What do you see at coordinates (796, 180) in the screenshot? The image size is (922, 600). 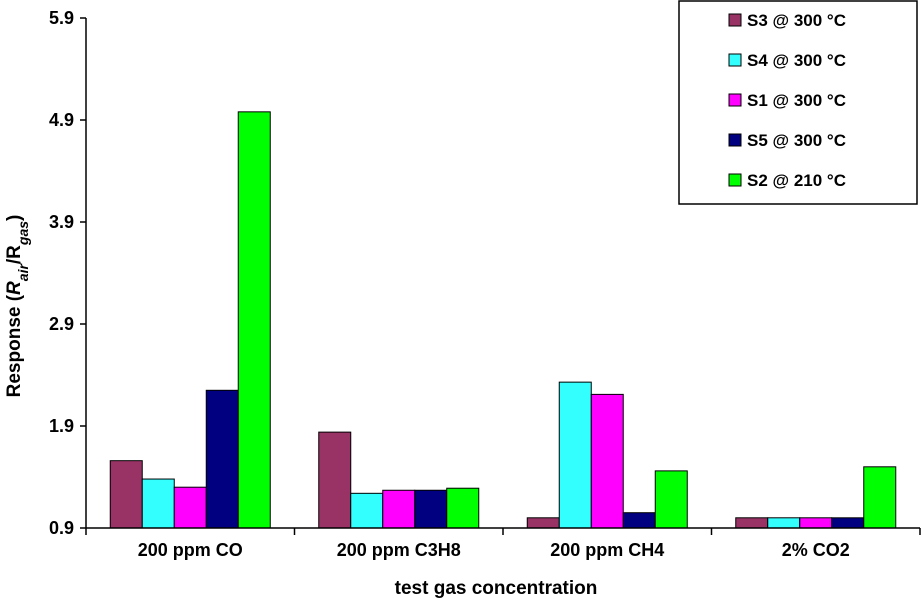 I see `legend-label: S2 @ 210 °C` at bounding box center [796, 180].